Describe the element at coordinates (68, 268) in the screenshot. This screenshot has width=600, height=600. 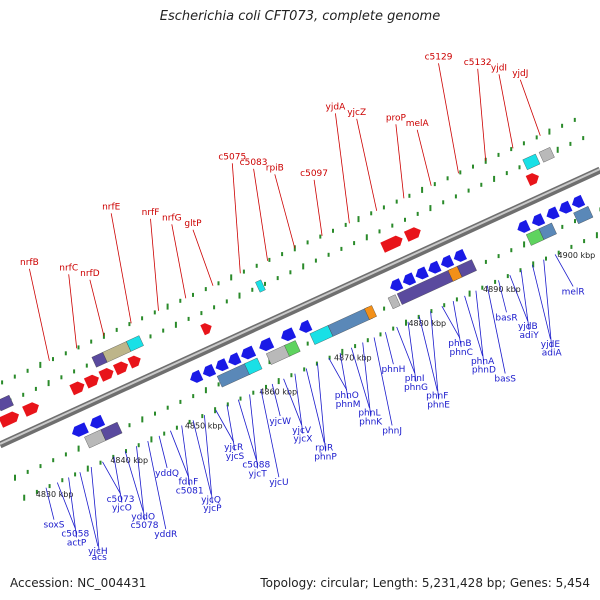
I see `gene-label-top: nrfC` at that location.